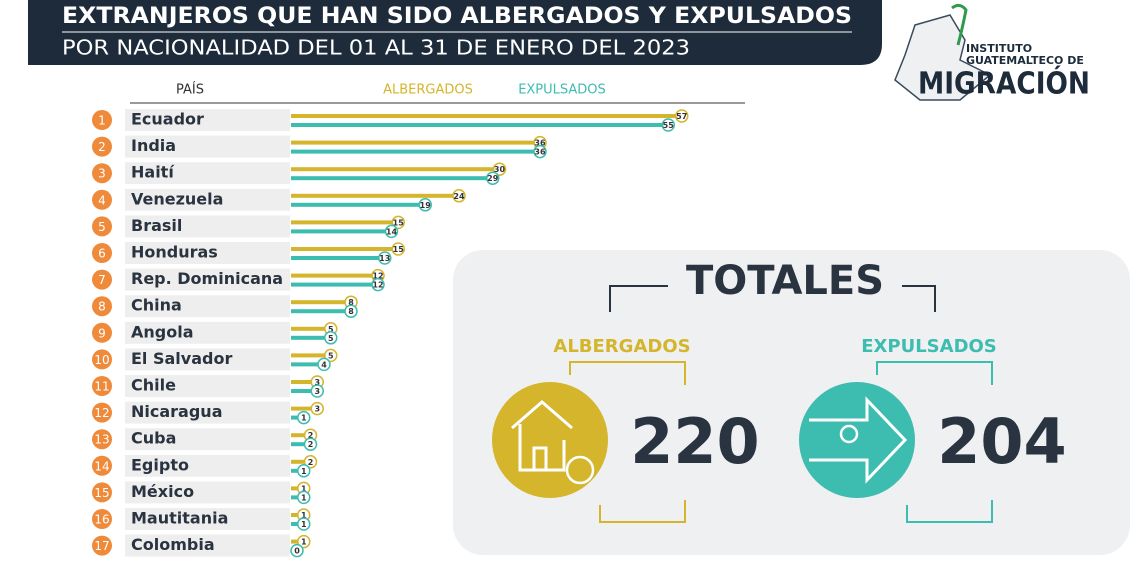  I want to click on rank-label: 9, so click(102, 333).